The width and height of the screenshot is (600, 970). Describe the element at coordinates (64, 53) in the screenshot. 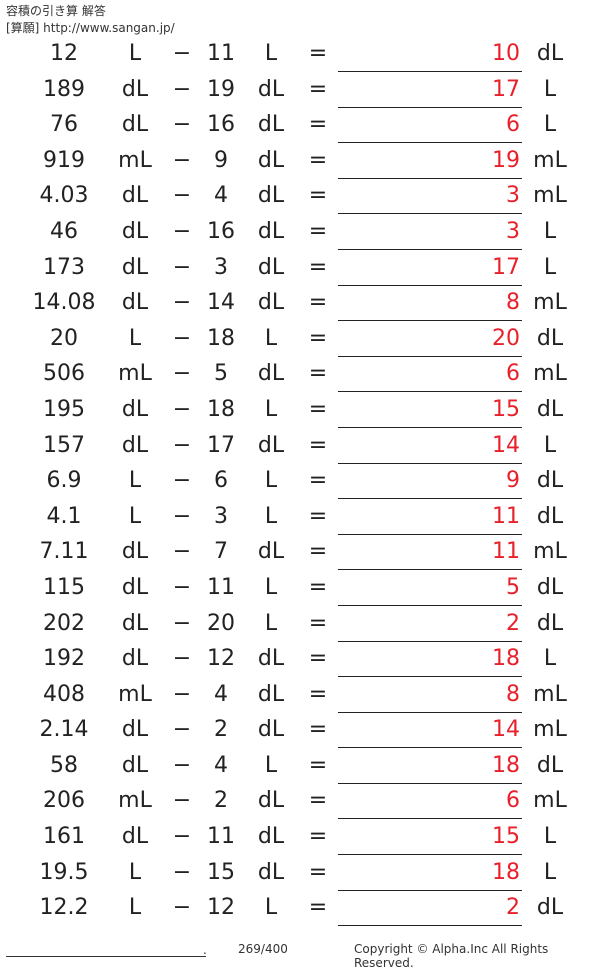

I see `minuend-value: 12` at that location.